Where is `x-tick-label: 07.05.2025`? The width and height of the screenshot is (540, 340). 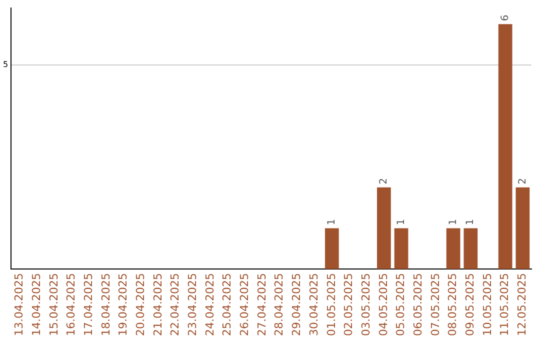
x-tick-label: 07.05.2025 is located at coordinates (435, 304).